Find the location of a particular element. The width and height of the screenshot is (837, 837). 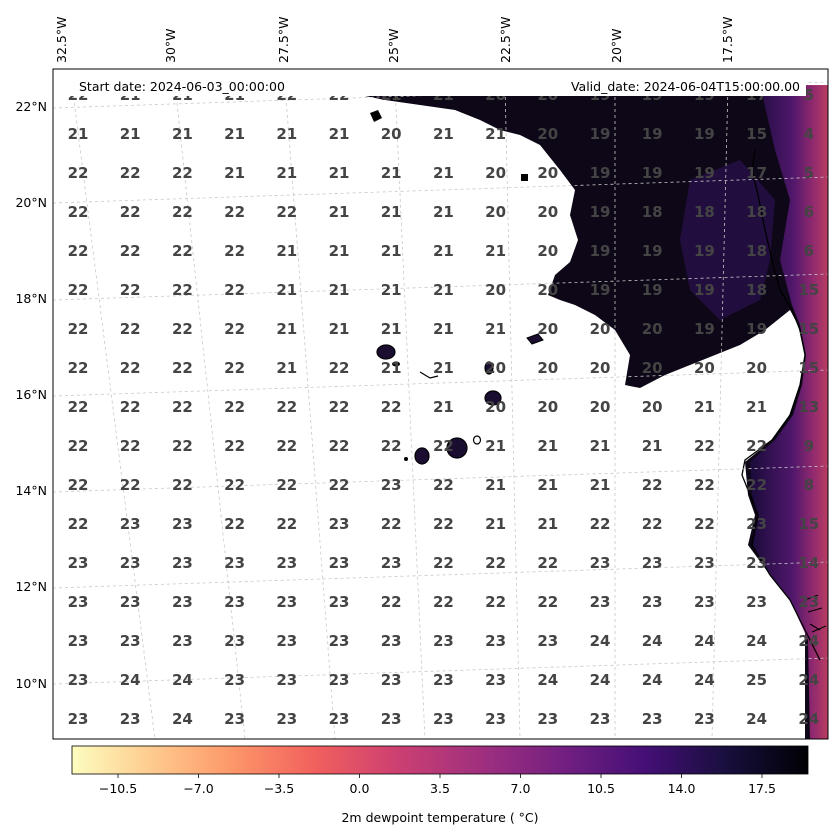

grid-value-label: 6 is located at coordinates (809, 251).